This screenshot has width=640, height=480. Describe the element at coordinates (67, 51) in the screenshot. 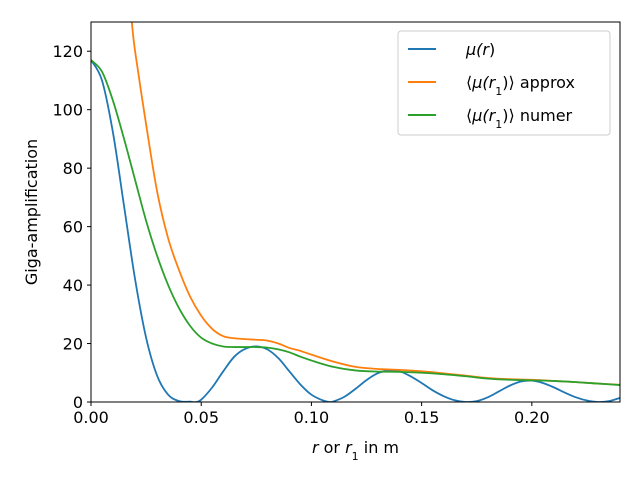

I see `y-tick-label: 120` at that location.